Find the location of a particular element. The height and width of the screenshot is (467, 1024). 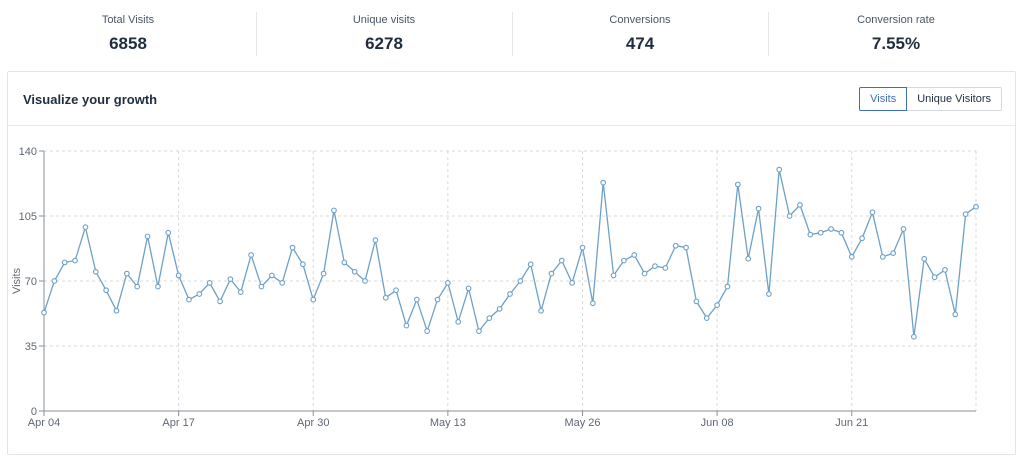

y-tick-label: 0 is located at coordinates (34, 412).